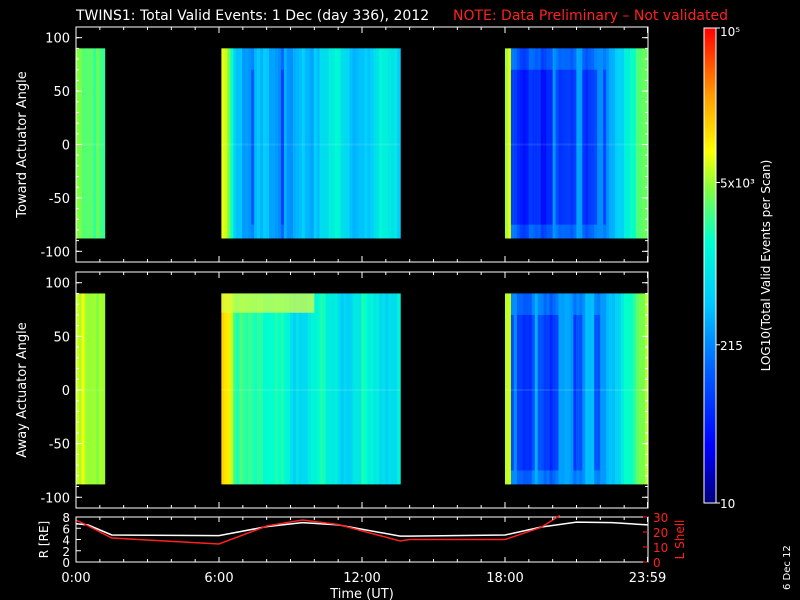 This screenshot has height=600, width=800. I want to click on l-shell-line, so click(318, 529).